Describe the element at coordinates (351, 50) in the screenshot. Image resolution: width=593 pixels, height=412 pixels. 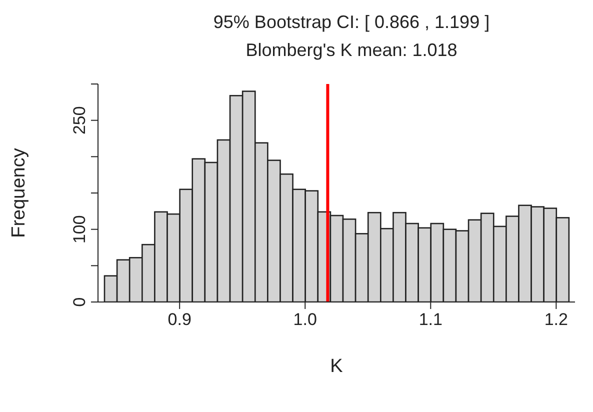
I see `chart-subtitle: Blomberg's K mean: 1.018` at that location.